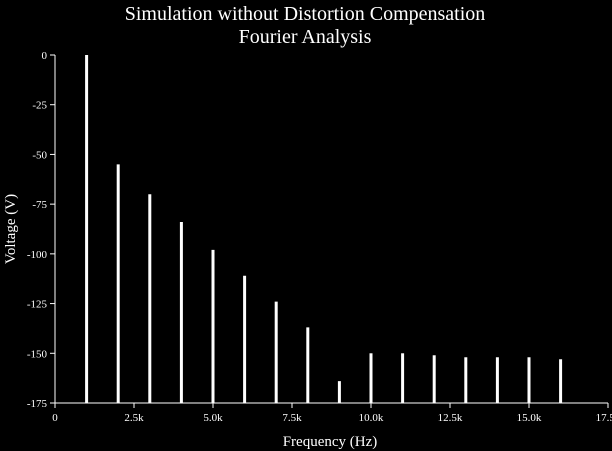 The width and height of the screenshot is (612, 451). I want to click on x-tick-label: 10.0k, so click(371, 418).